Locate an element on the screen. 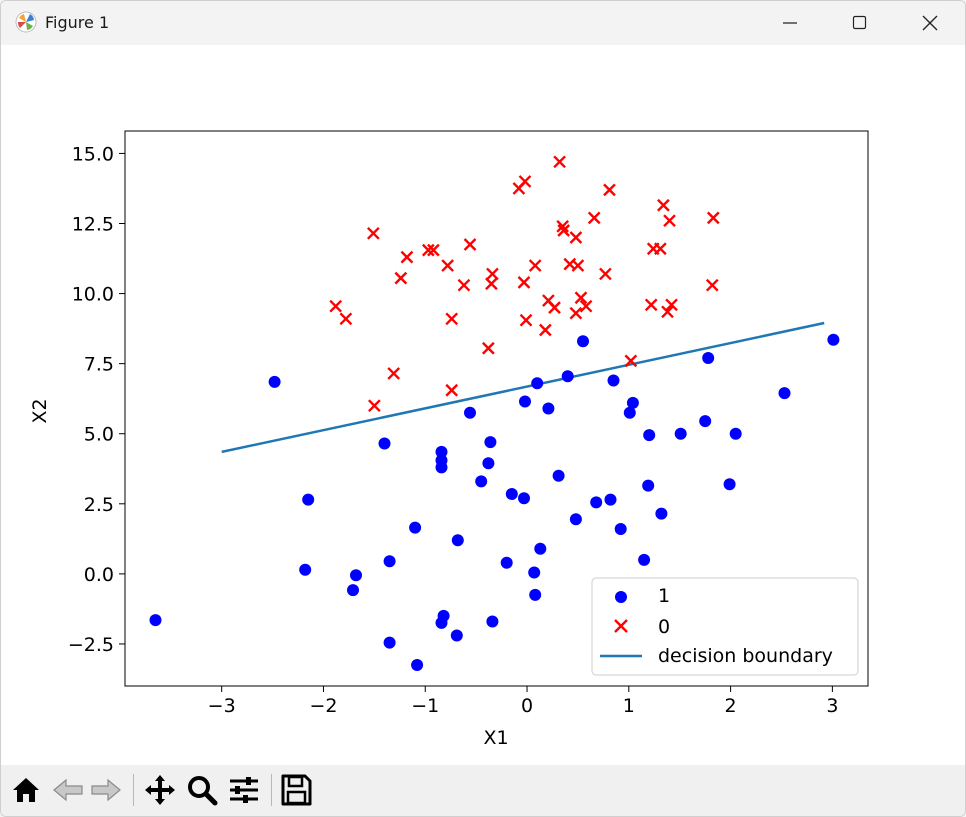  matplotlib-app-icon is located at coordinates (26, 22).